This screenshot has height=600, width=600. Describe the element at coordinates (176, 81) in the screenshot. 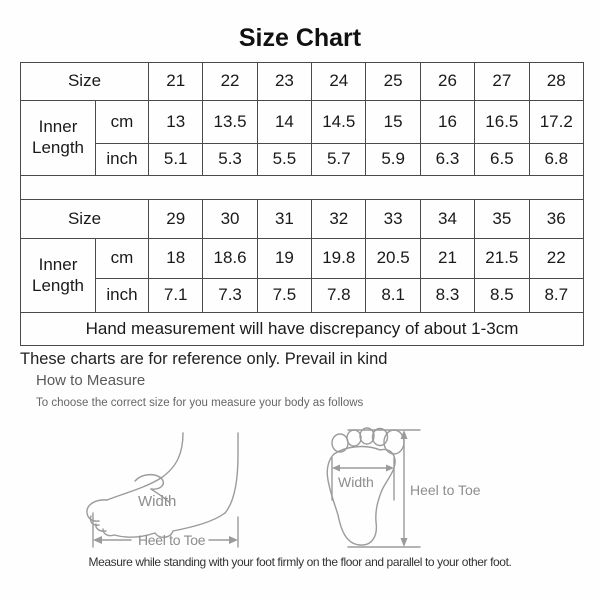

I see `size-cell: 21` at that location.